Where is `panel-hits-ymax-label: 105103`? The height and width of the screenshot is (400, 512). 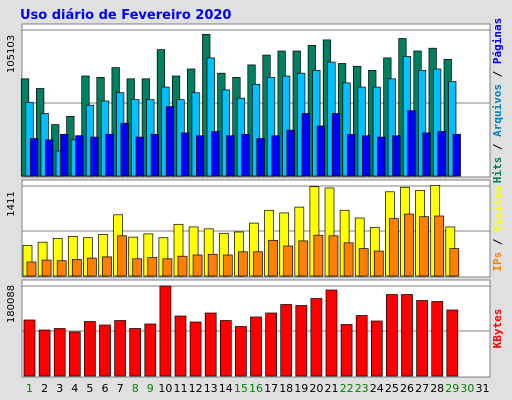 panel-hits-ymax-label: 105103 is located at coordinates (11, 54).